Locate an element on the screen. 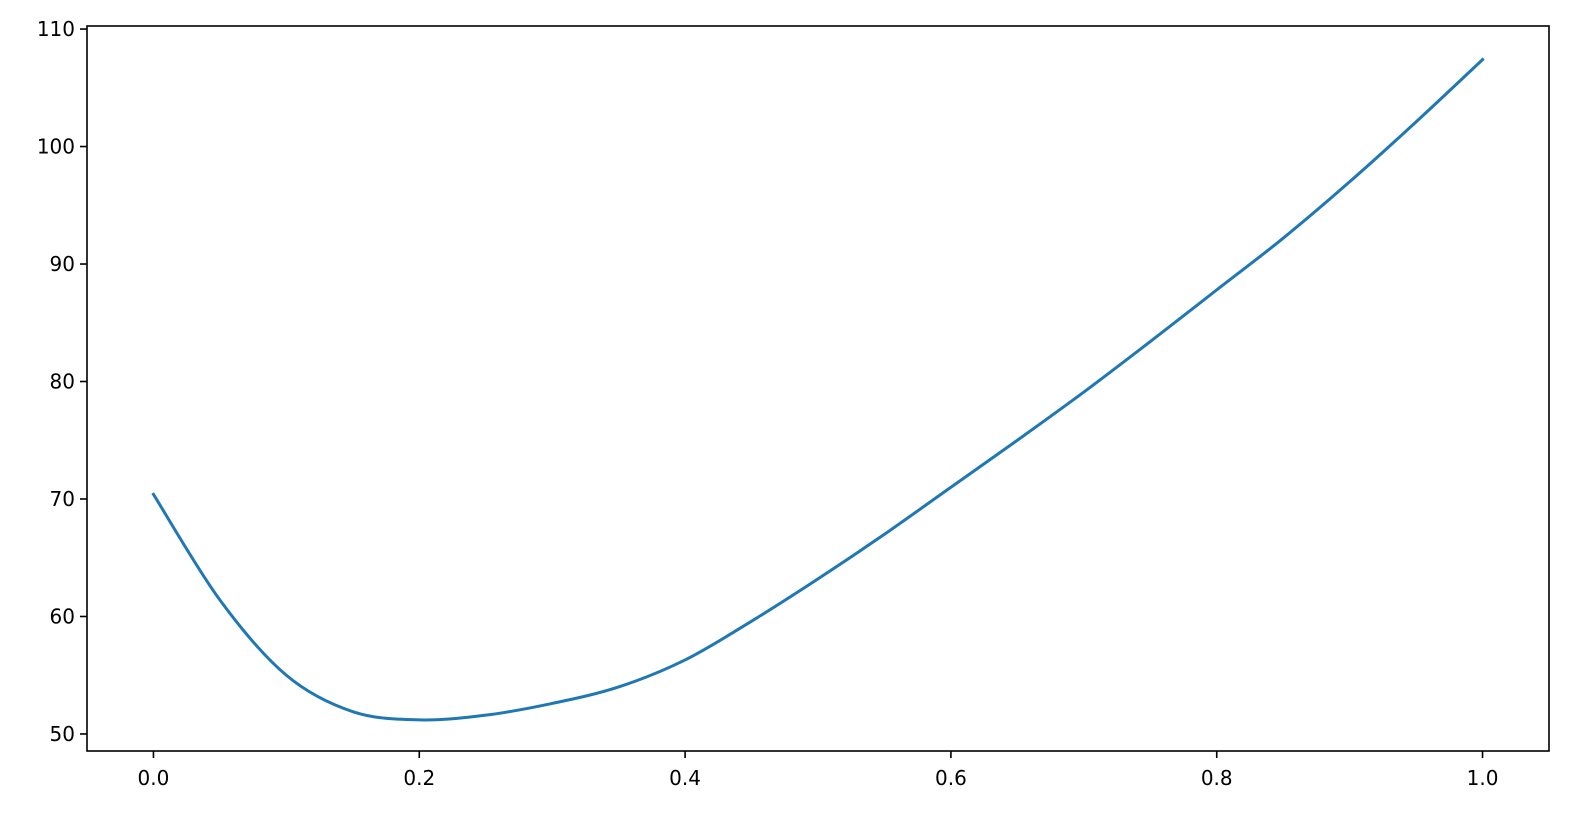 The image size is (1596, 830). y-tick-label: 80 is located at coordinates (62, 382).